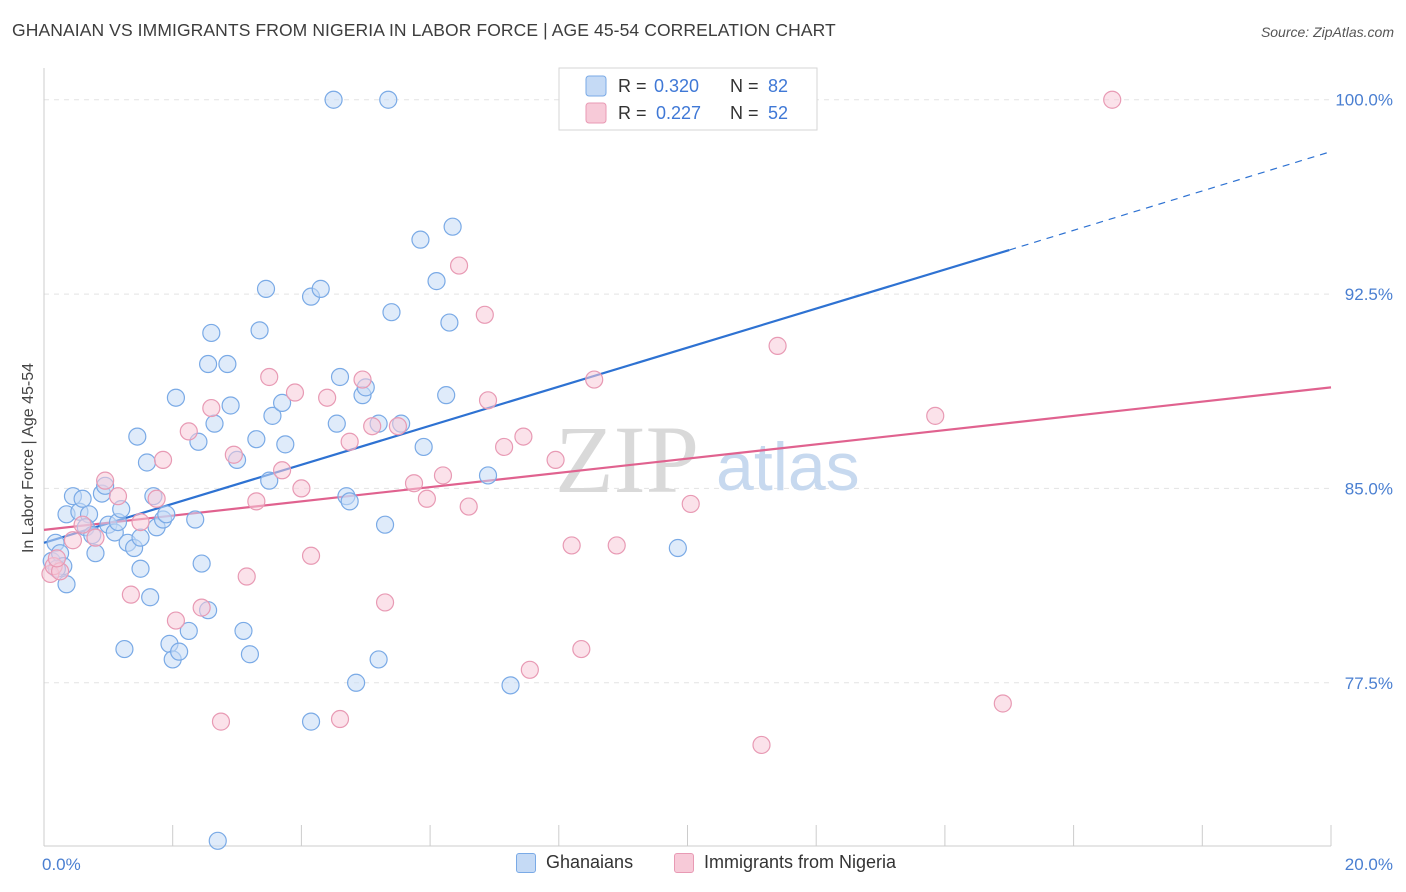  Describe the element at coordinates (596, 86) in the screenshot. I see `legend-swatch-ghanaians` at that location.